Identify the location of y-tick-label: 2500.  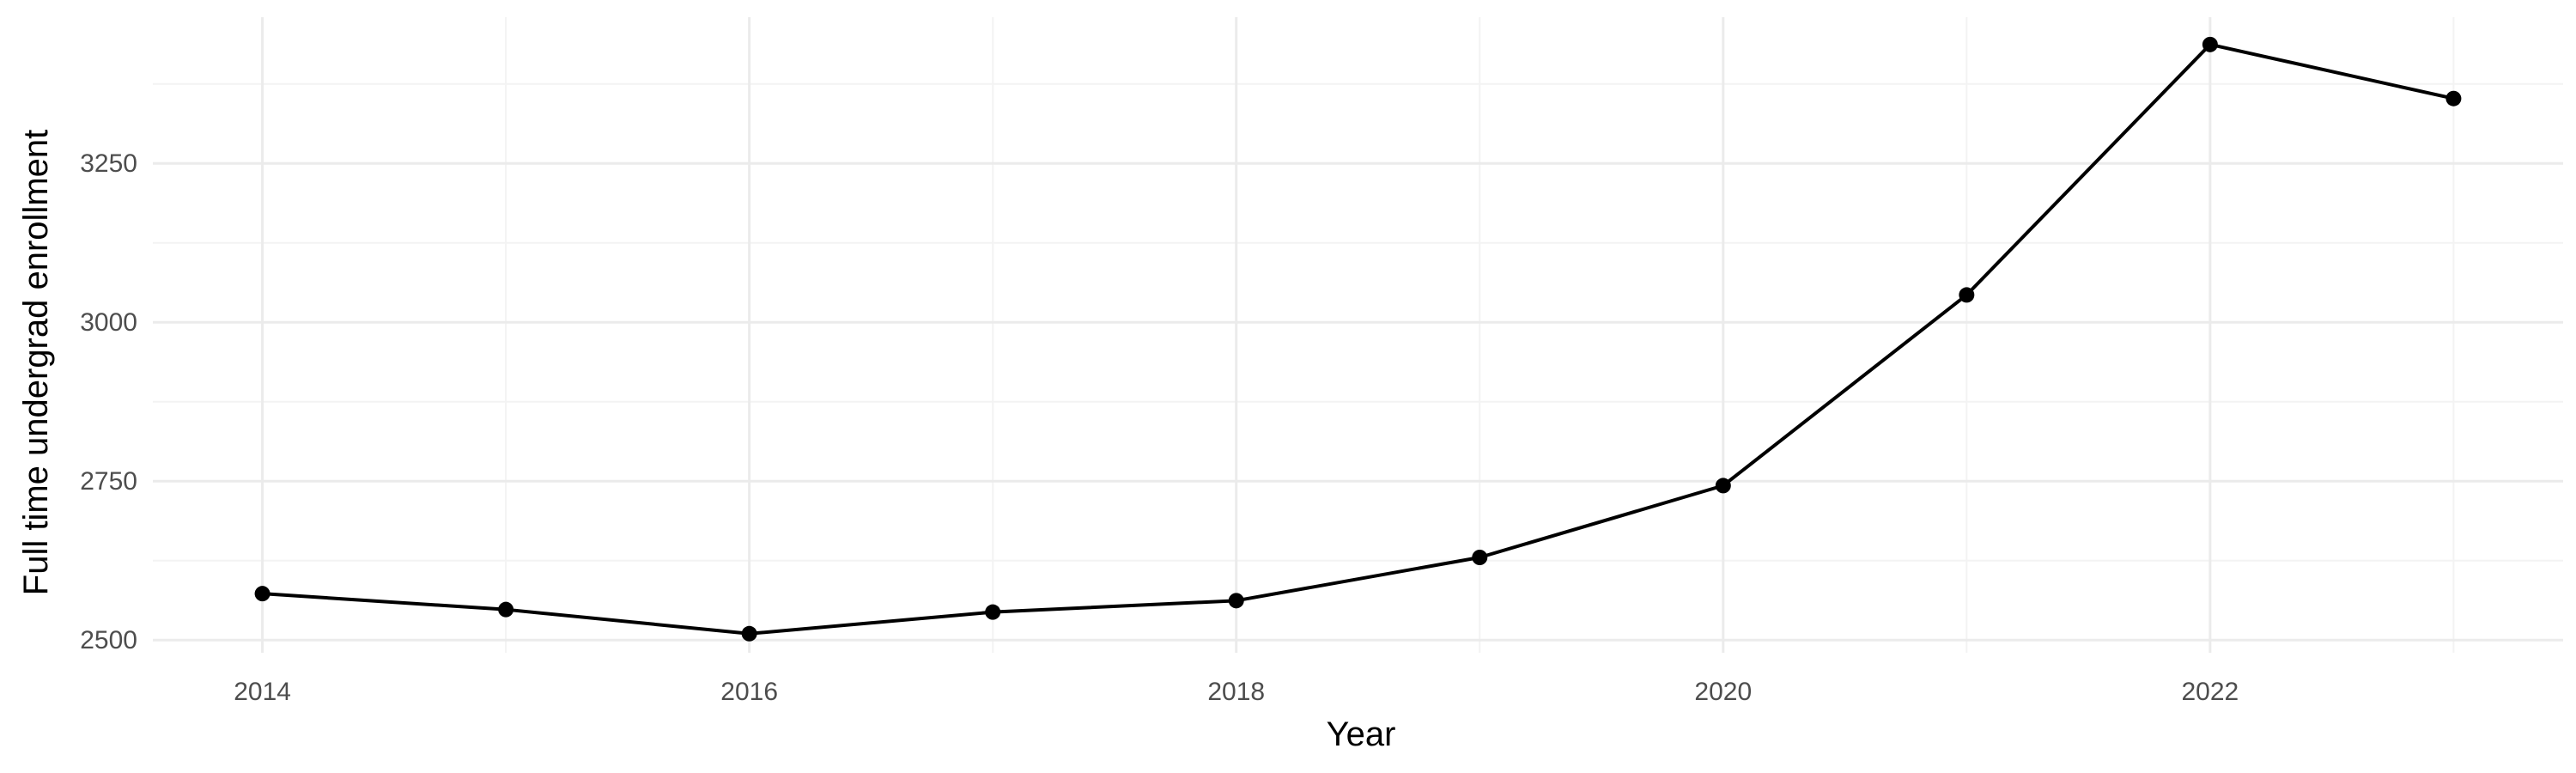
(109, 640).